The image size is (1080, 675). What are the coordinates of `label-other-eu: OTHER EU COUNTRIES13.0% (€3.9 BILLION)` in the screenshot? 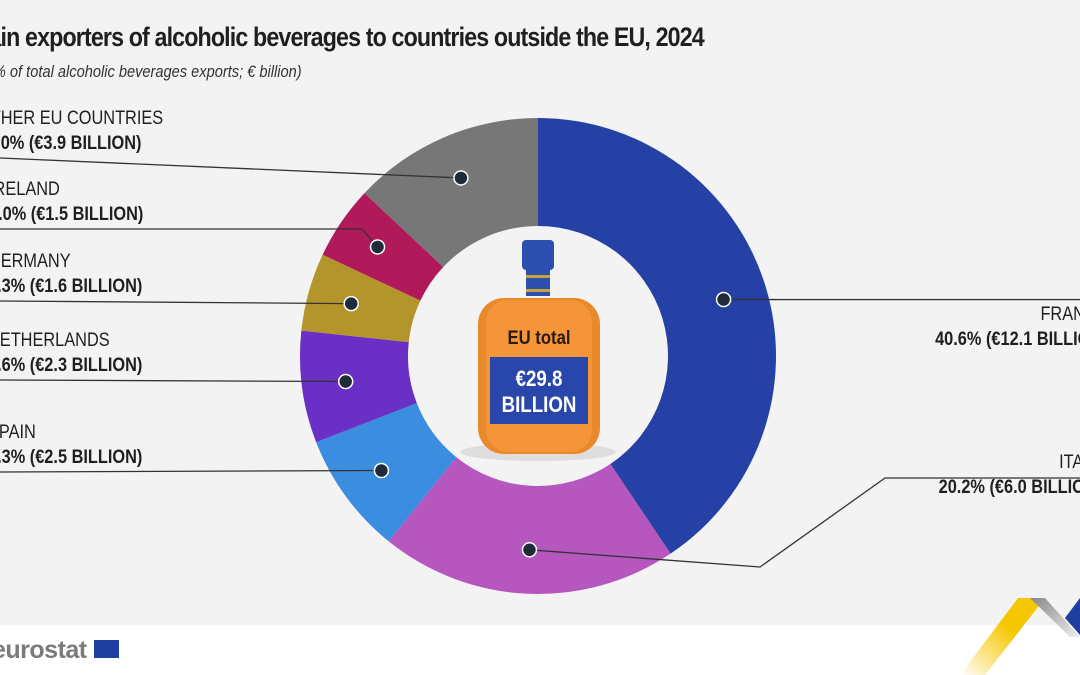 It's located at (82, 131).